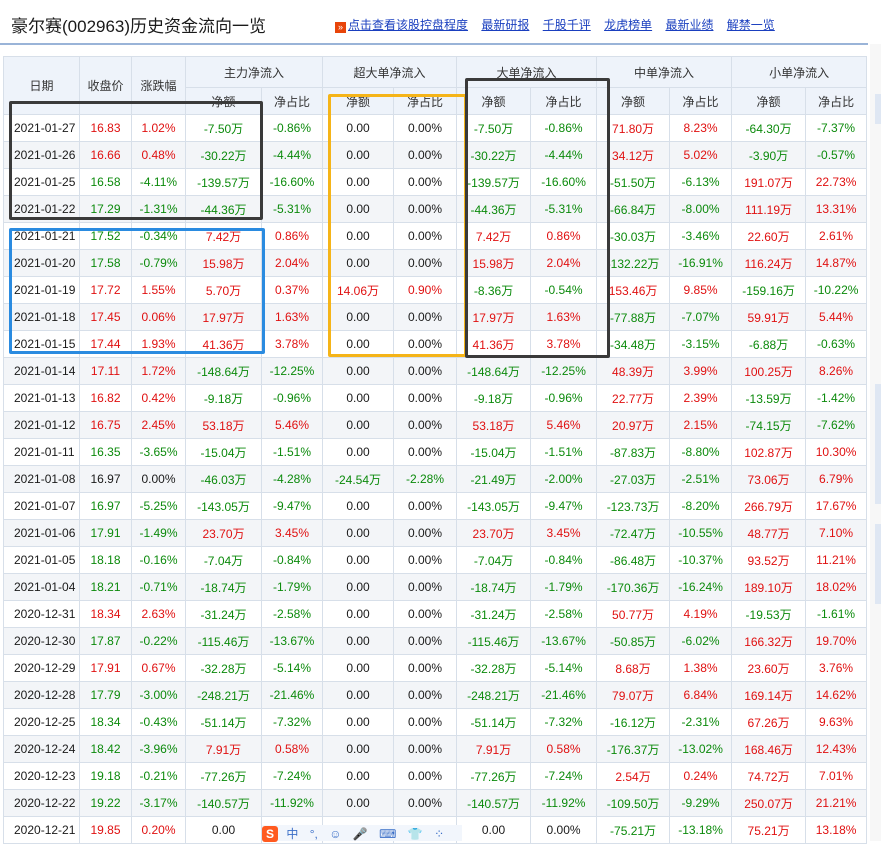 The image size is (881, 844). I want to click on ime-emoji-icon: ☺, so click(335, 834).